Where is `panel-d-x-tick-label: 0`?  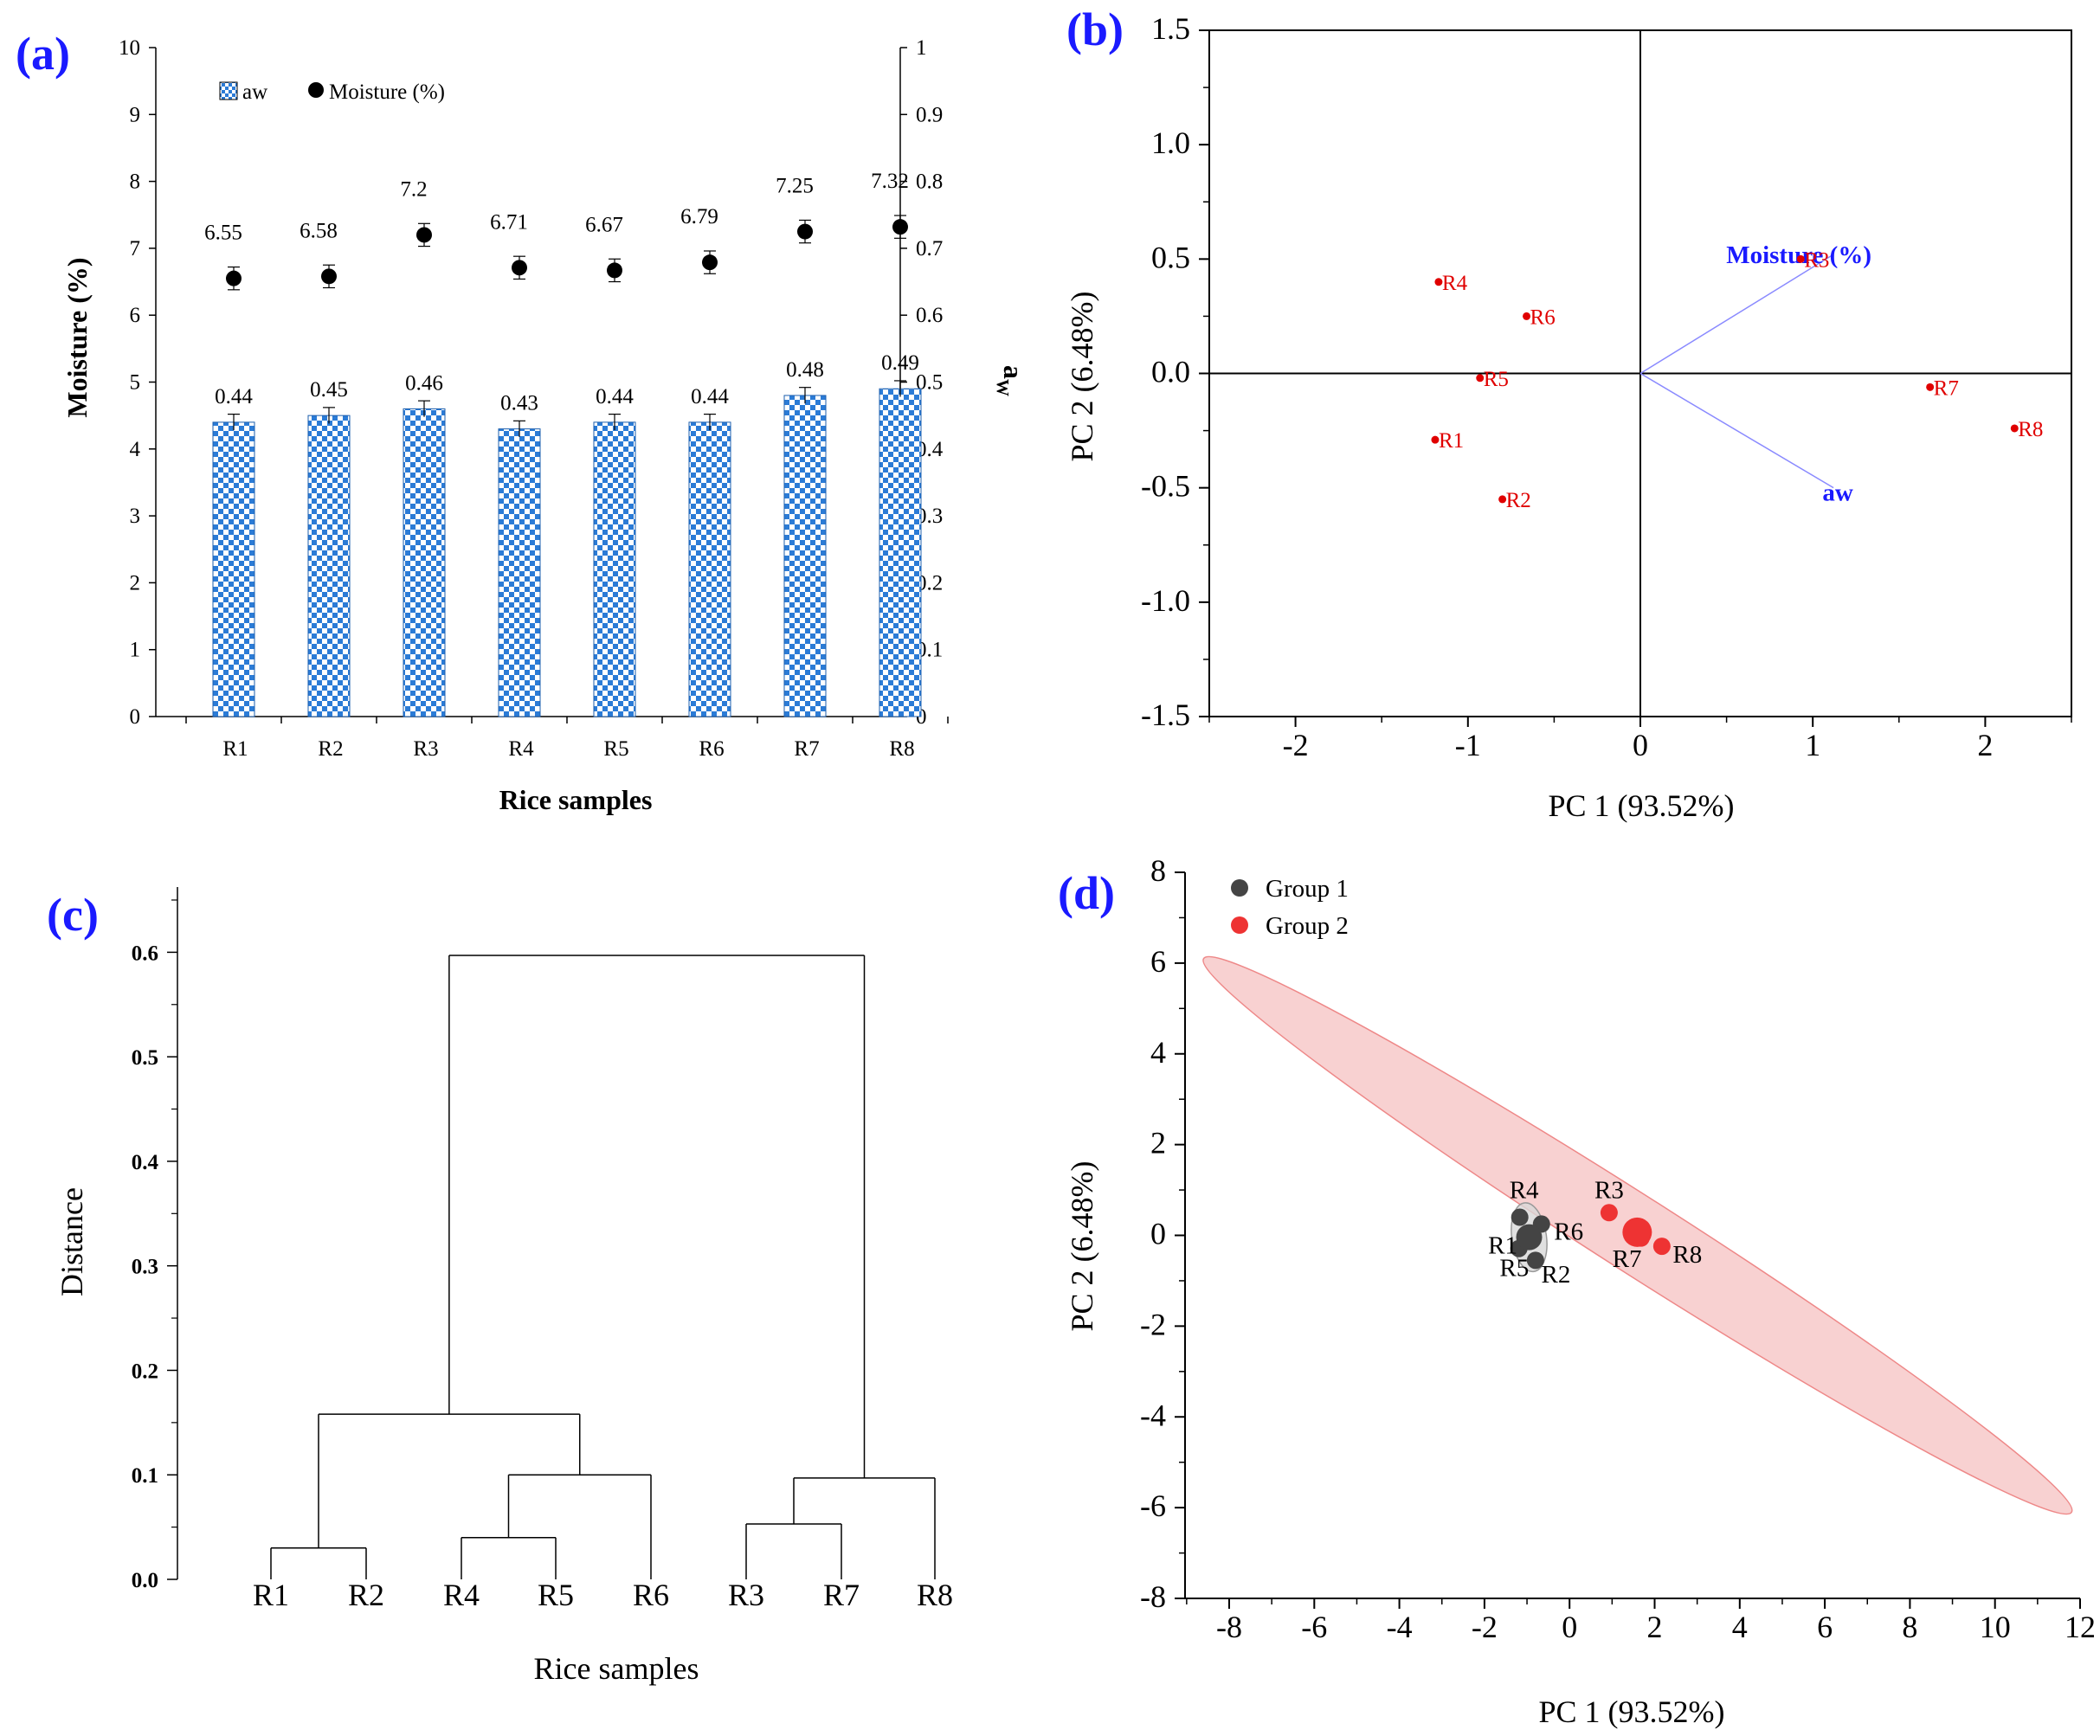 panel-d-x-tick-label: 0 is located at coordinates (1569, 1627).